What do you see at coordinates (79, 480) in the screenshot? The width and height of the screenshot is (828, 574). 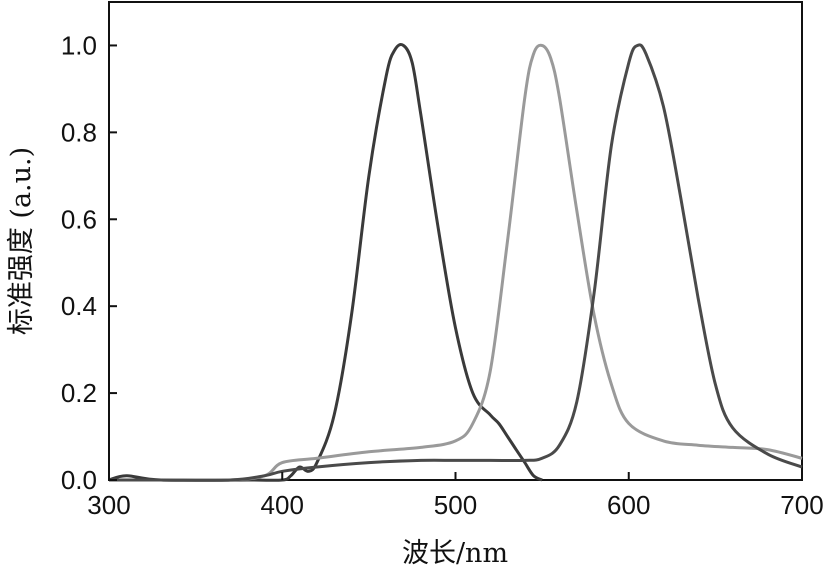 I see `y-tick-label: 0.0` at bounding box center [79, 480].